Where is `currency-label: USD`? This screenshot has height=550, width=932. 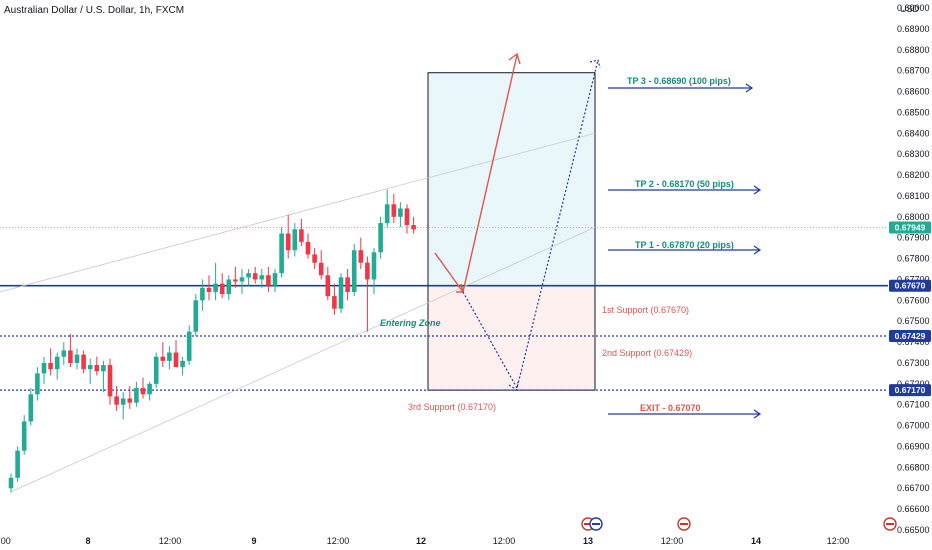
currency-label: USD is located at coordinates (910, 9).